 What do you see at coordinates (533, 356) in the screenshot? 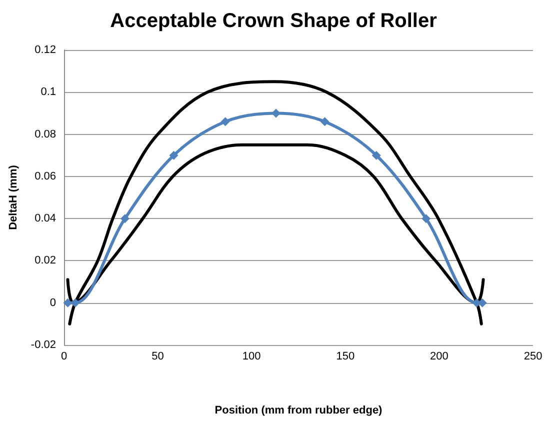
I see `x-tick-label: 250` at bounding box center [533, 356].